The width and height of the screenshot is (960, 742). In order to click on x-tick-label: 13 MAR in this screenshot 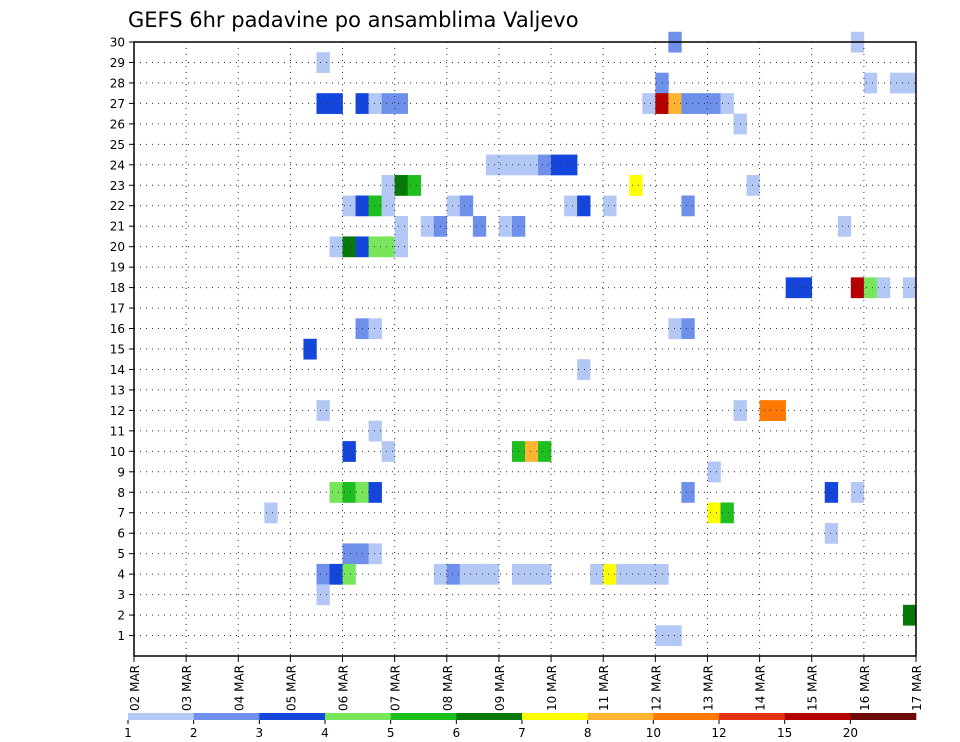, I will do `click(708, 688)`.